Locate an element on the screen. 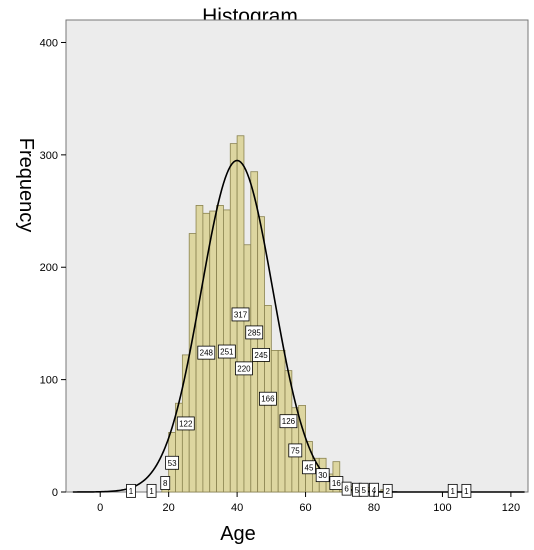  data-label-10: 245 is located at coordinates (261, 354).